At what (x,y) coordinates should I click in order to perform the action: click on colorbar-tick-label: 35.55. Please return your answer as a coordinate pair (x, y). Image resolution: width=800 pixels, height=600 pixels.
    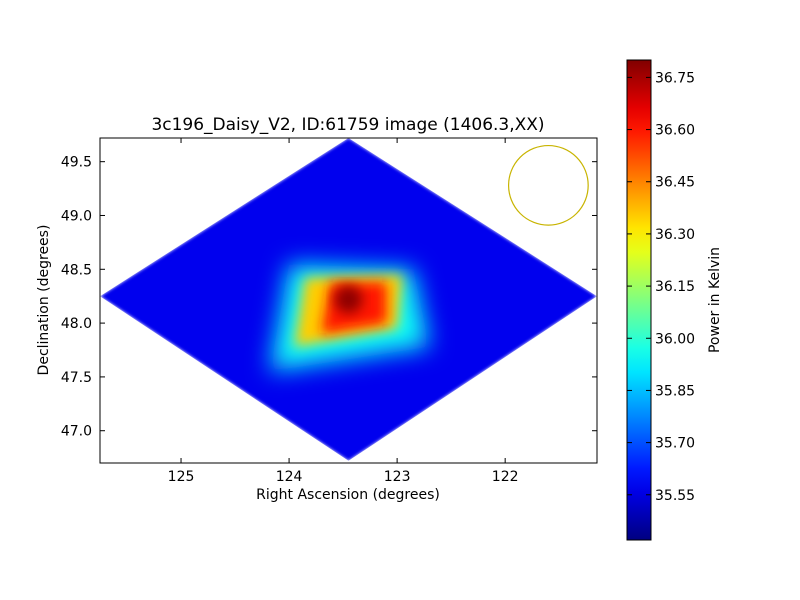
    Looking at the image, I should click on (675, 496).